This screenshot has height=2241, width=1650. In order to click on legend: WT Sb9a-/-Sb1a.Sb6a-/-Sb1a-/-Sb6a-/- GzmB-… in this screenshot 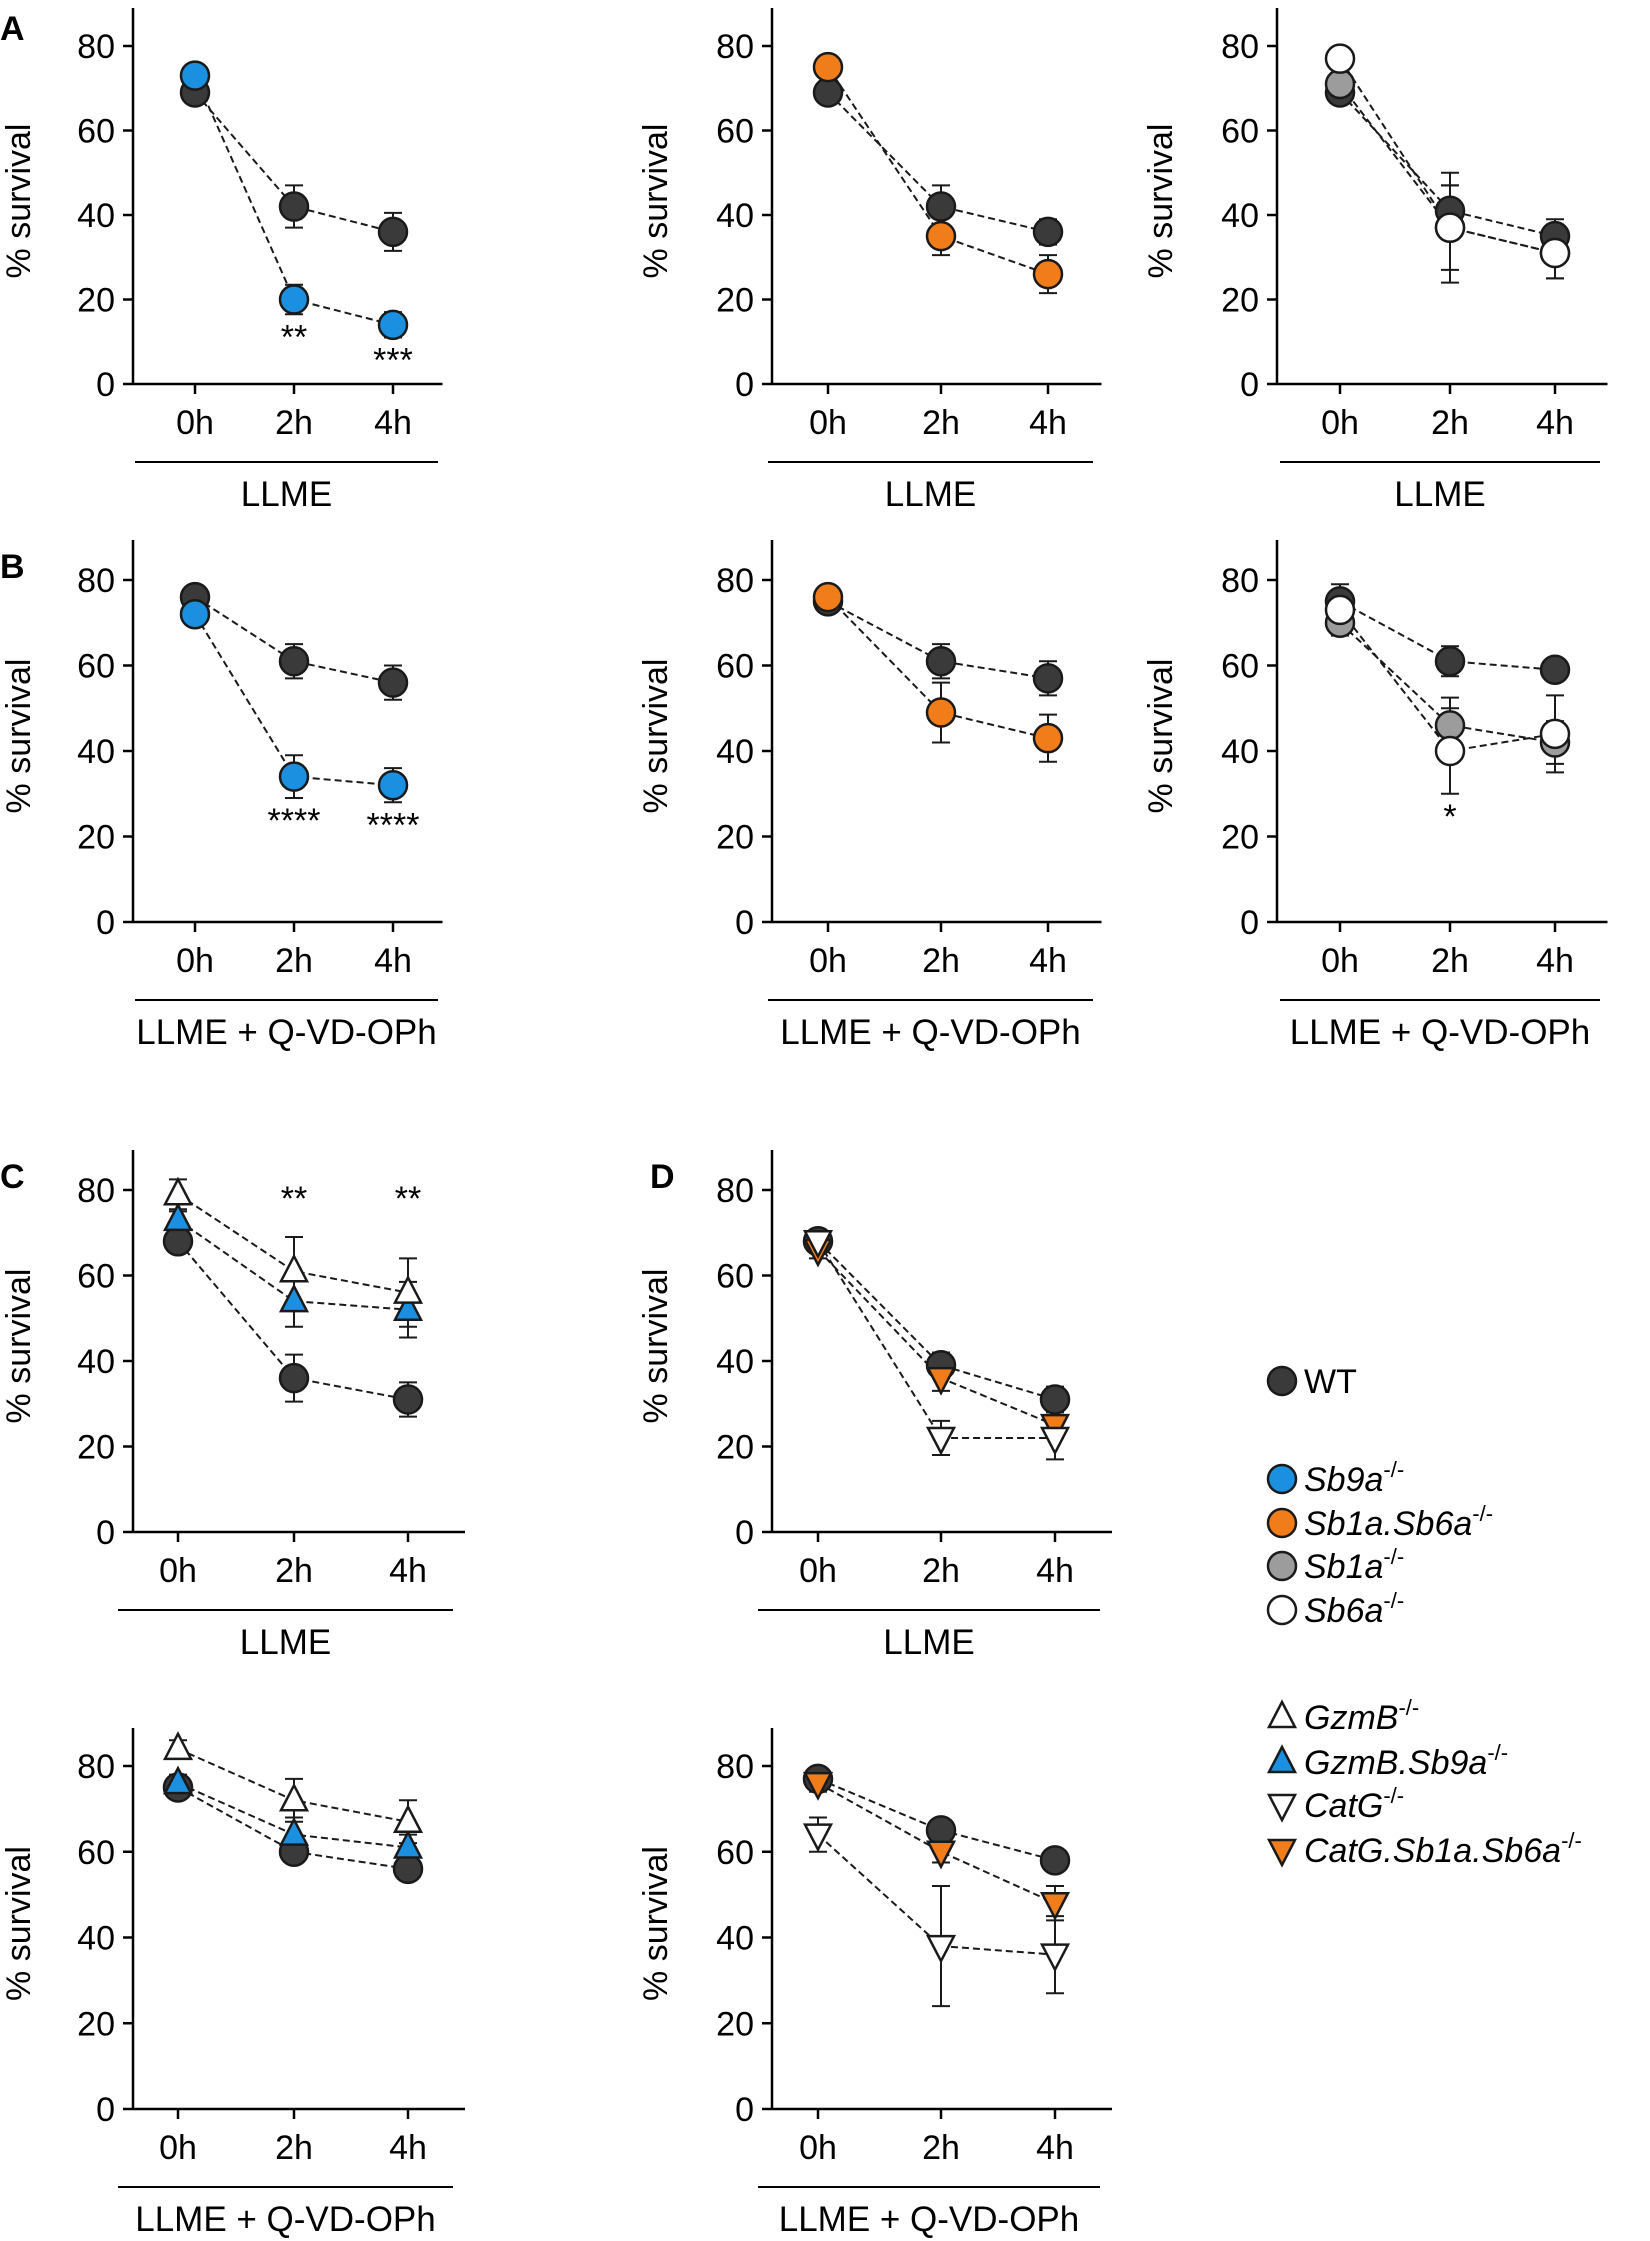, I will do `click(1424, 1616)`.